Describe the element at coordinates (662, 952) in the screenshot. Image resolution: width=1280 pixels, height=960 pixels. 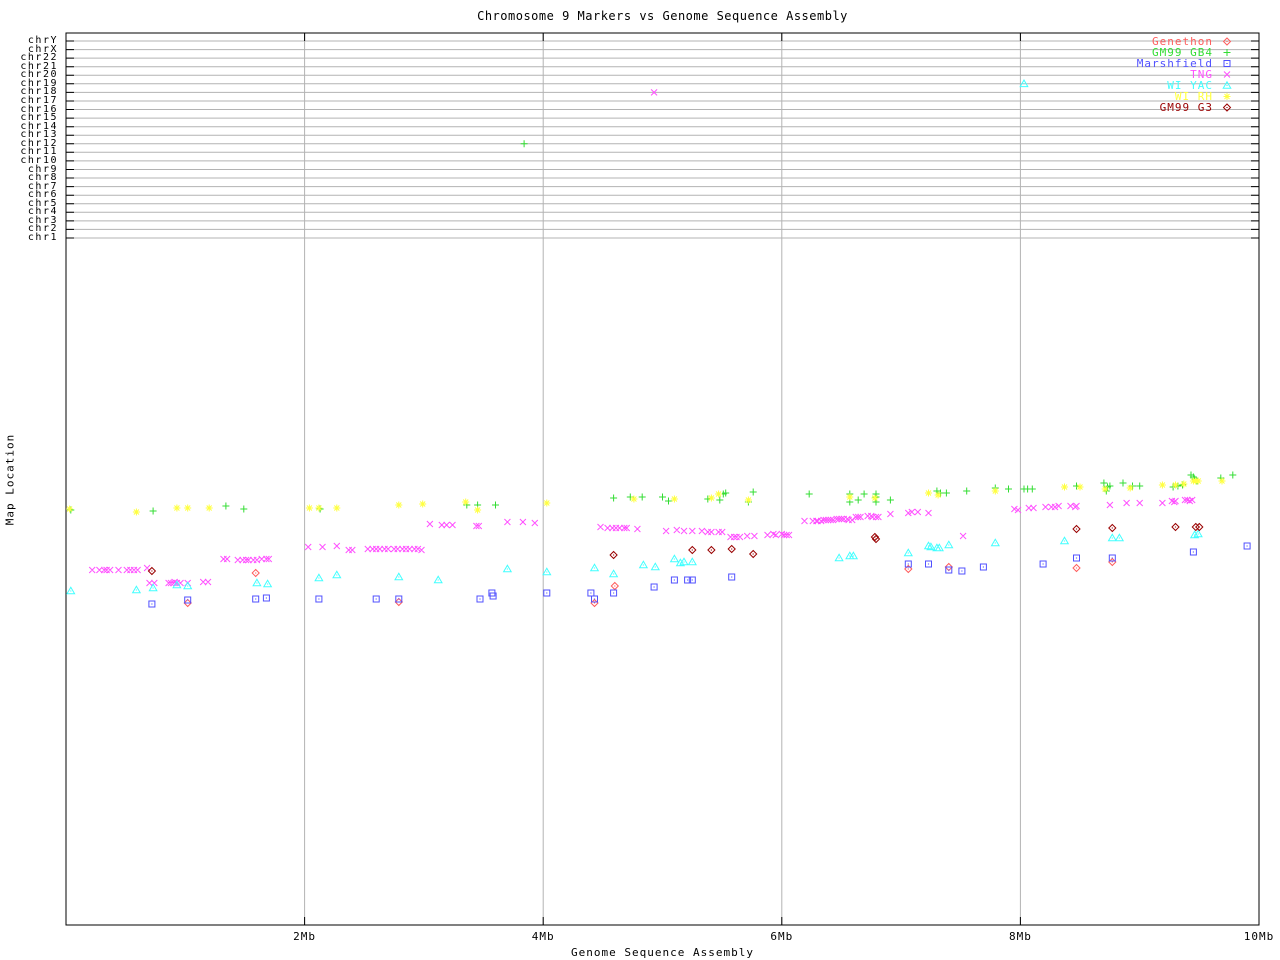
I see `x-axis-label: Genome Sequence Assembly` at that location.